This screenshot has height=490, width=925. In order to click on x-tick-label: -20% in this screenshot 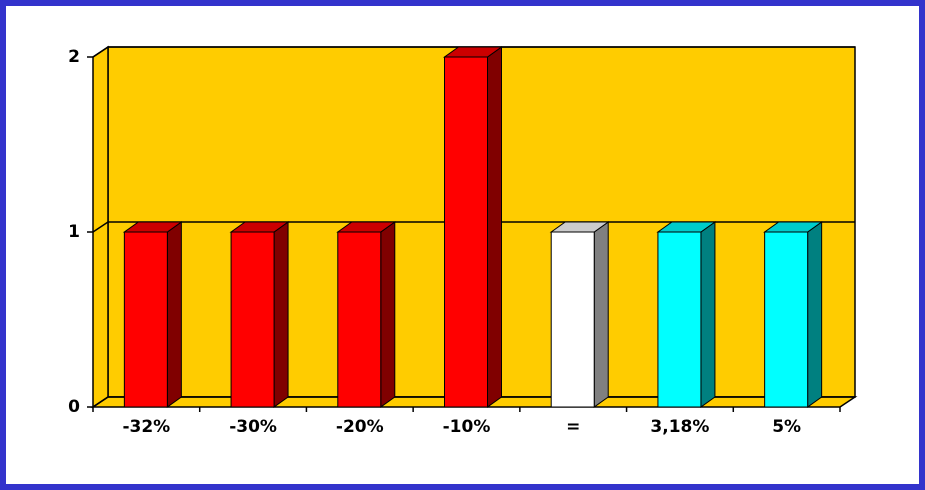, I will do `click(360, 427)`.